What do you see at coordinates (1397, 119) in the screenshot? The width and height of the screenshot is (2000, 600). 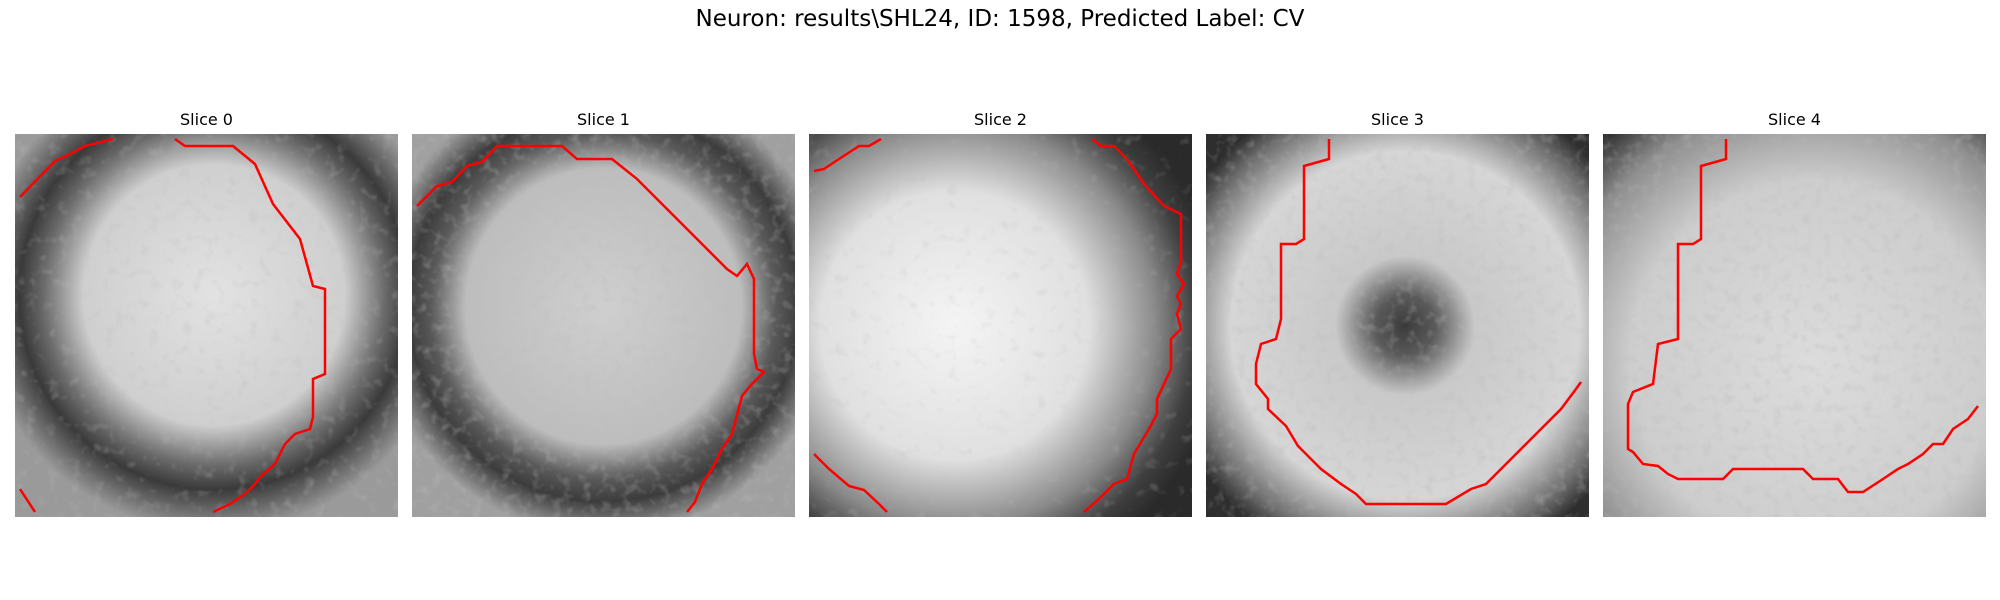 I see `slice-title-3: Slice 3` at bounding box center [1397, 119].